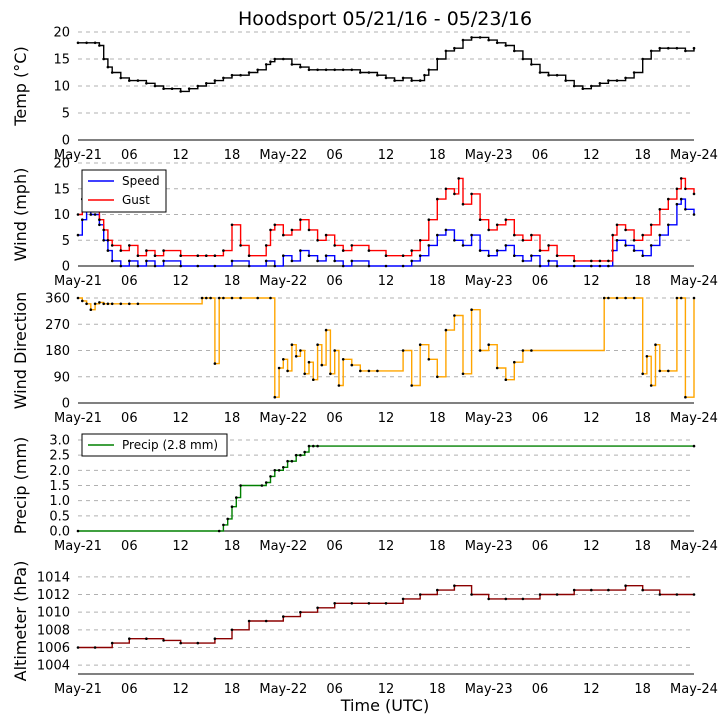 The height and width of the screenshot is (725, 727). What do you see at coordinates (59, 486) in the screenshot?
I see `y-tick-label: 1.5` at bounding box center [59, 486].